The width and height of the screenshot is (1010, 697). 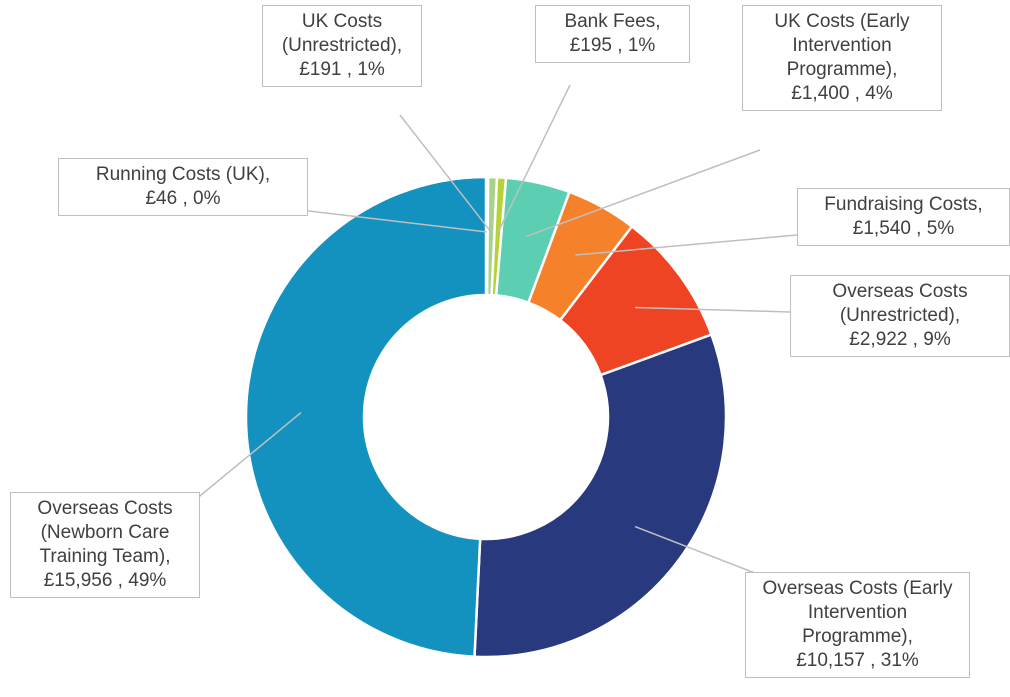 I want to click on label-values: £1,540 , 5%, so click(x=903, y=229).